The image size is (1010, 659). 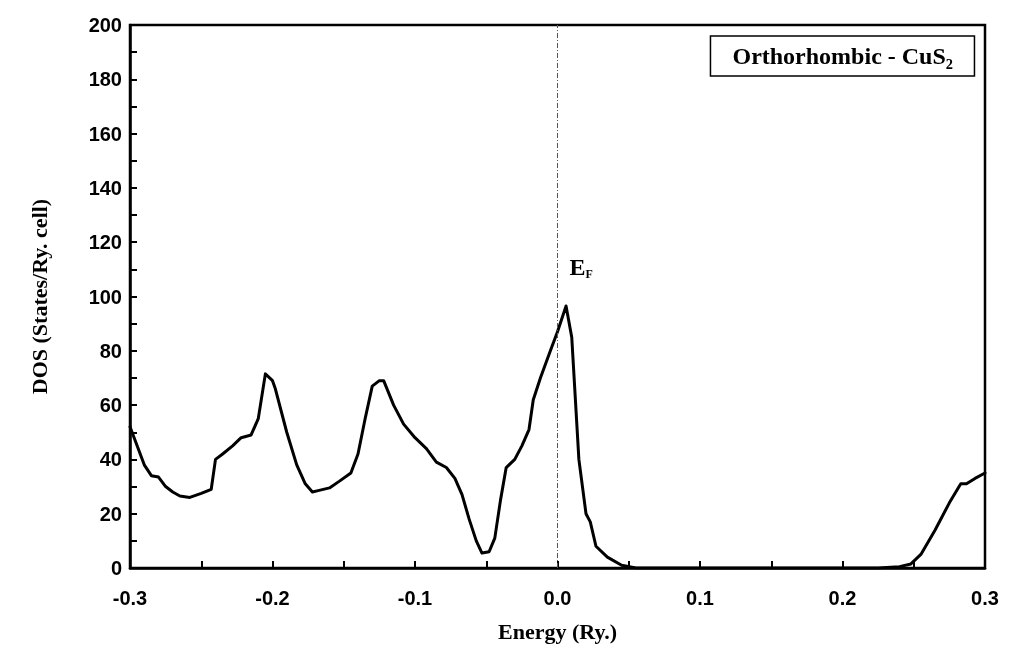 I want to click on y-tick-label: 180, so click(x=105, y=79).